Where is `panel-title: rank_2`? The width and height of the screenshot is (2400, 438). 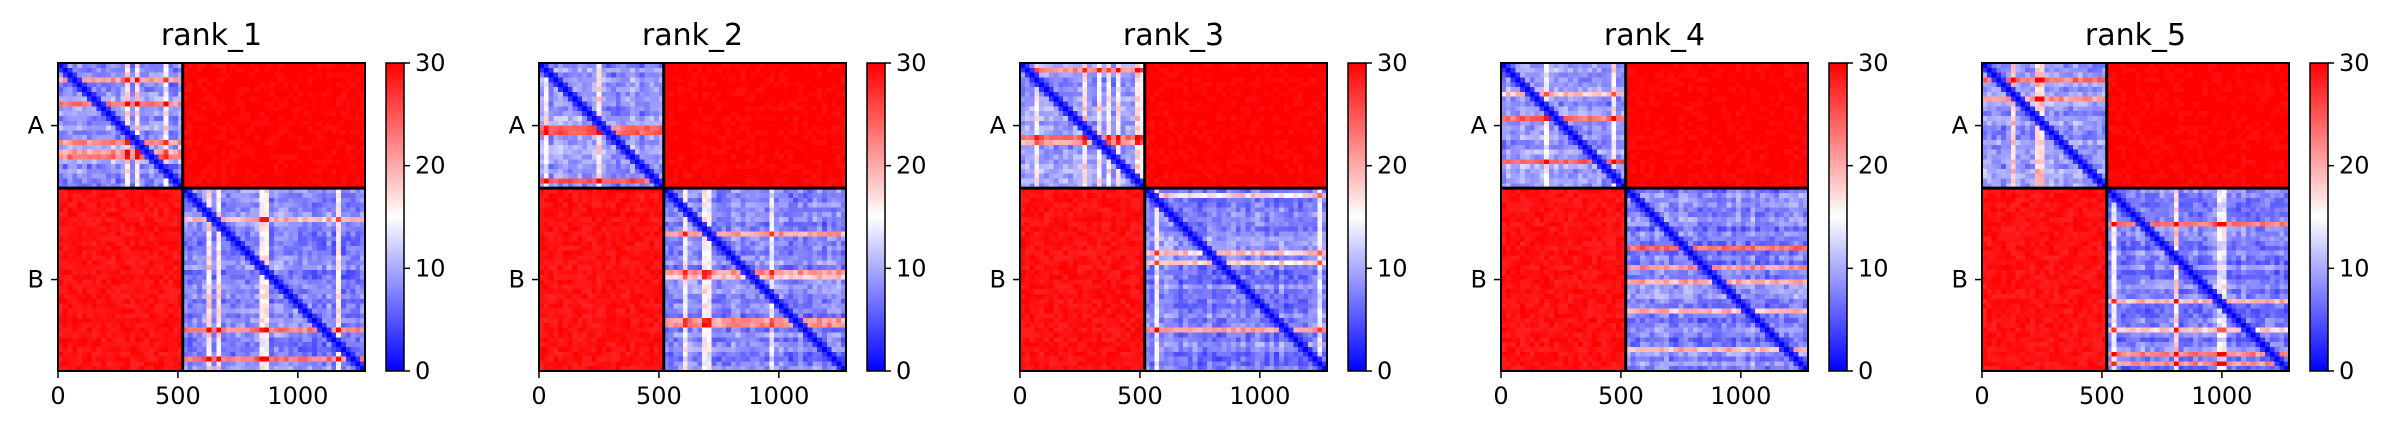
panel-title: rank_2 is located at coordinates (692, 35).